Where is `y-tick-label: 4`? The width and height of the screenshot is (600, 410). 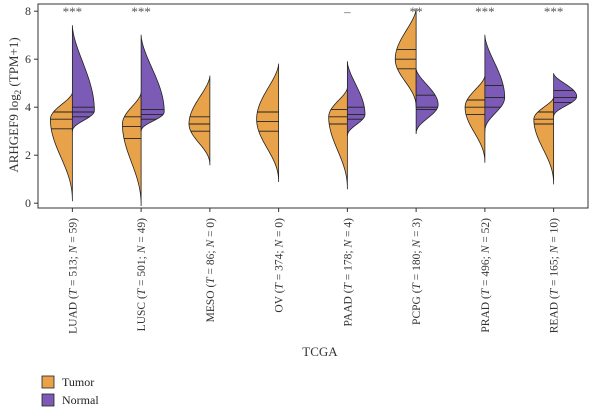 y-tick-label: 4 is located at coordinates (28, 107).